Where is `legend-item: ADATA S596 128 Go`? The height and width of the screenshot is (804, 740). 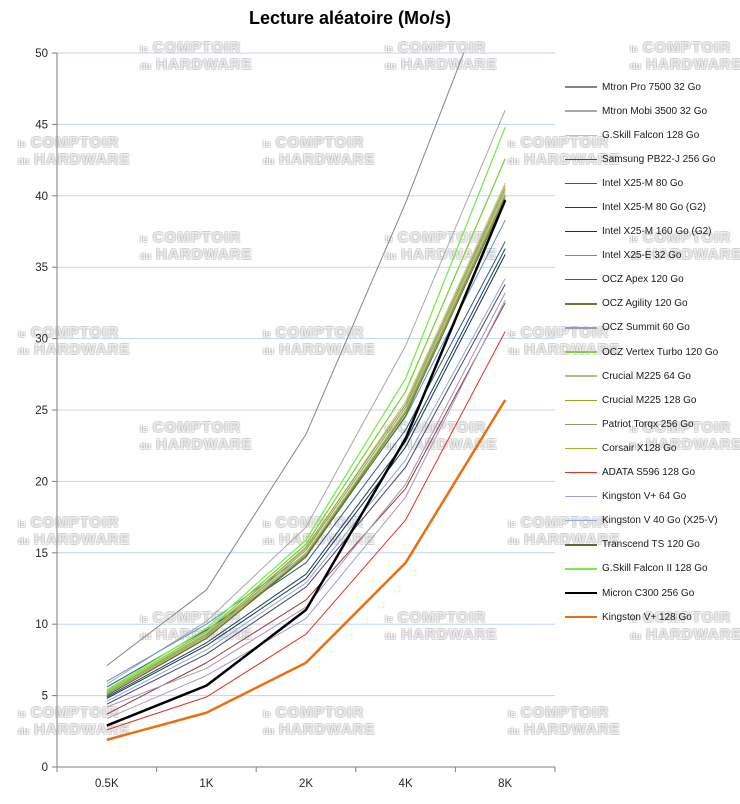 legend-item: ADATA S596 128 Go is located at coordinates (652, 473).